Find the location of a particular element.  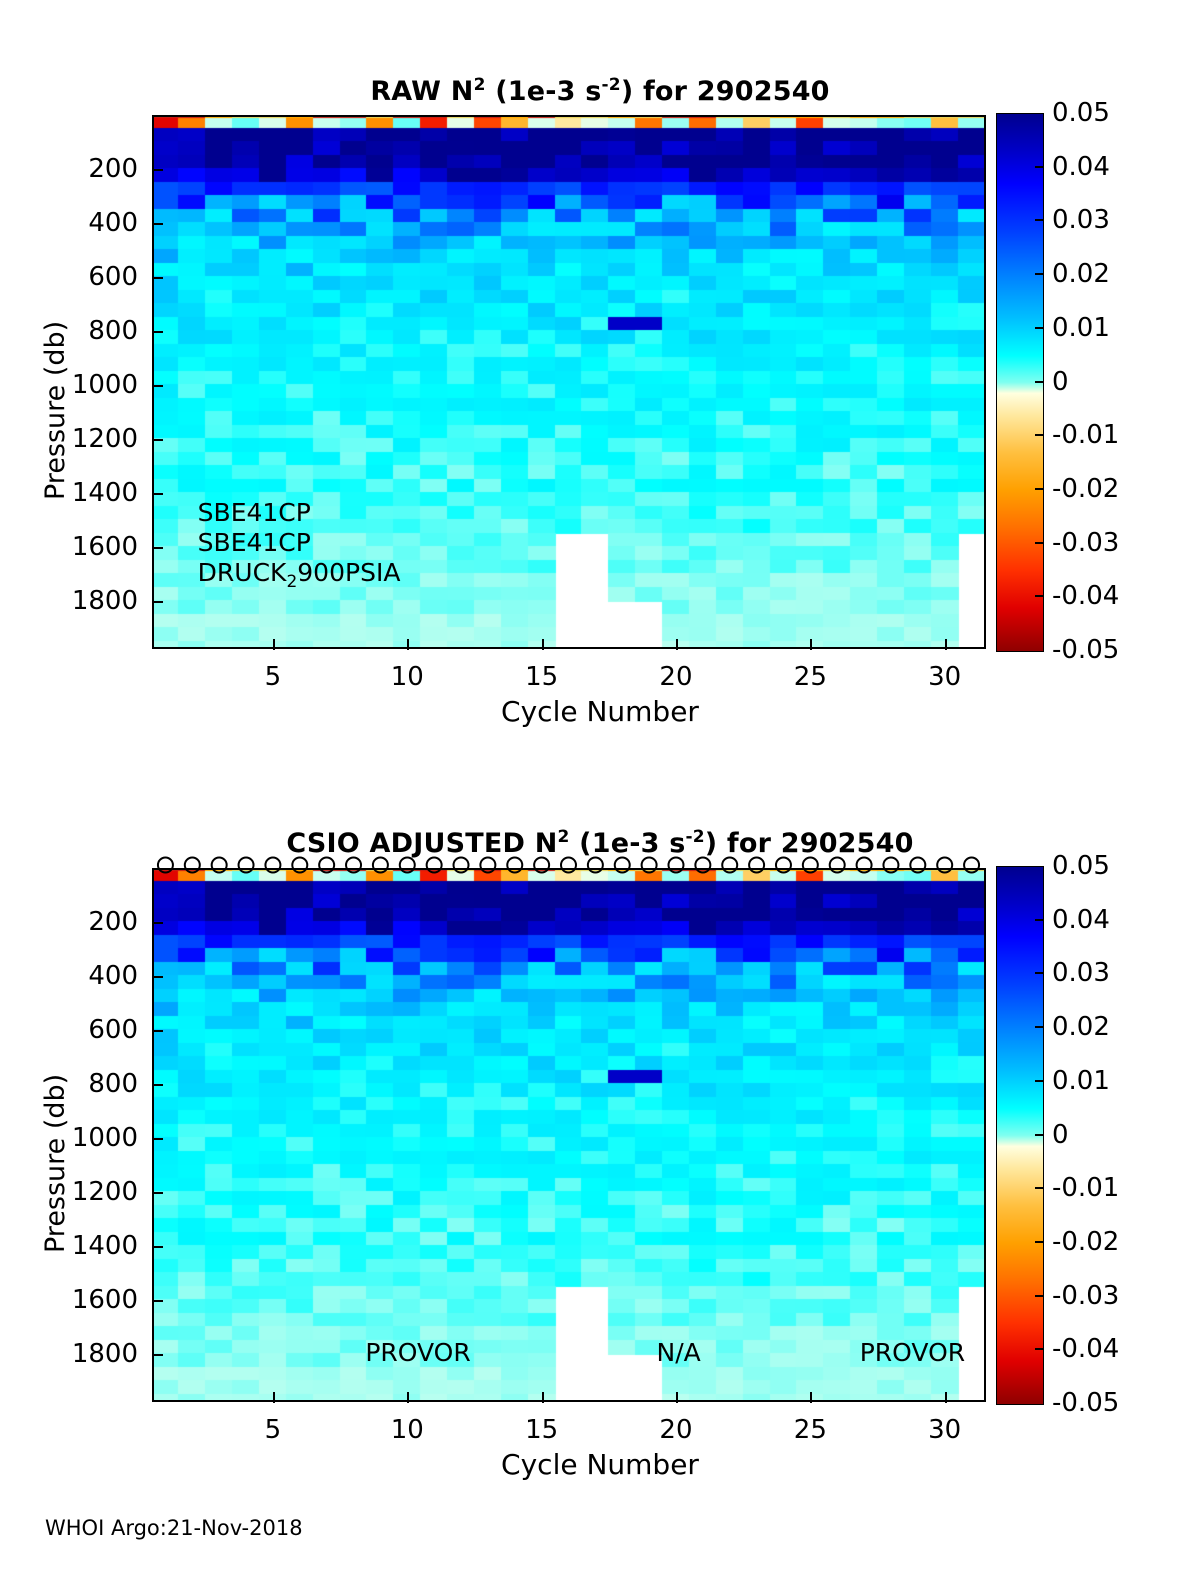

sensor-line-3-text: DRUCK is located at coordinates (242, 572).